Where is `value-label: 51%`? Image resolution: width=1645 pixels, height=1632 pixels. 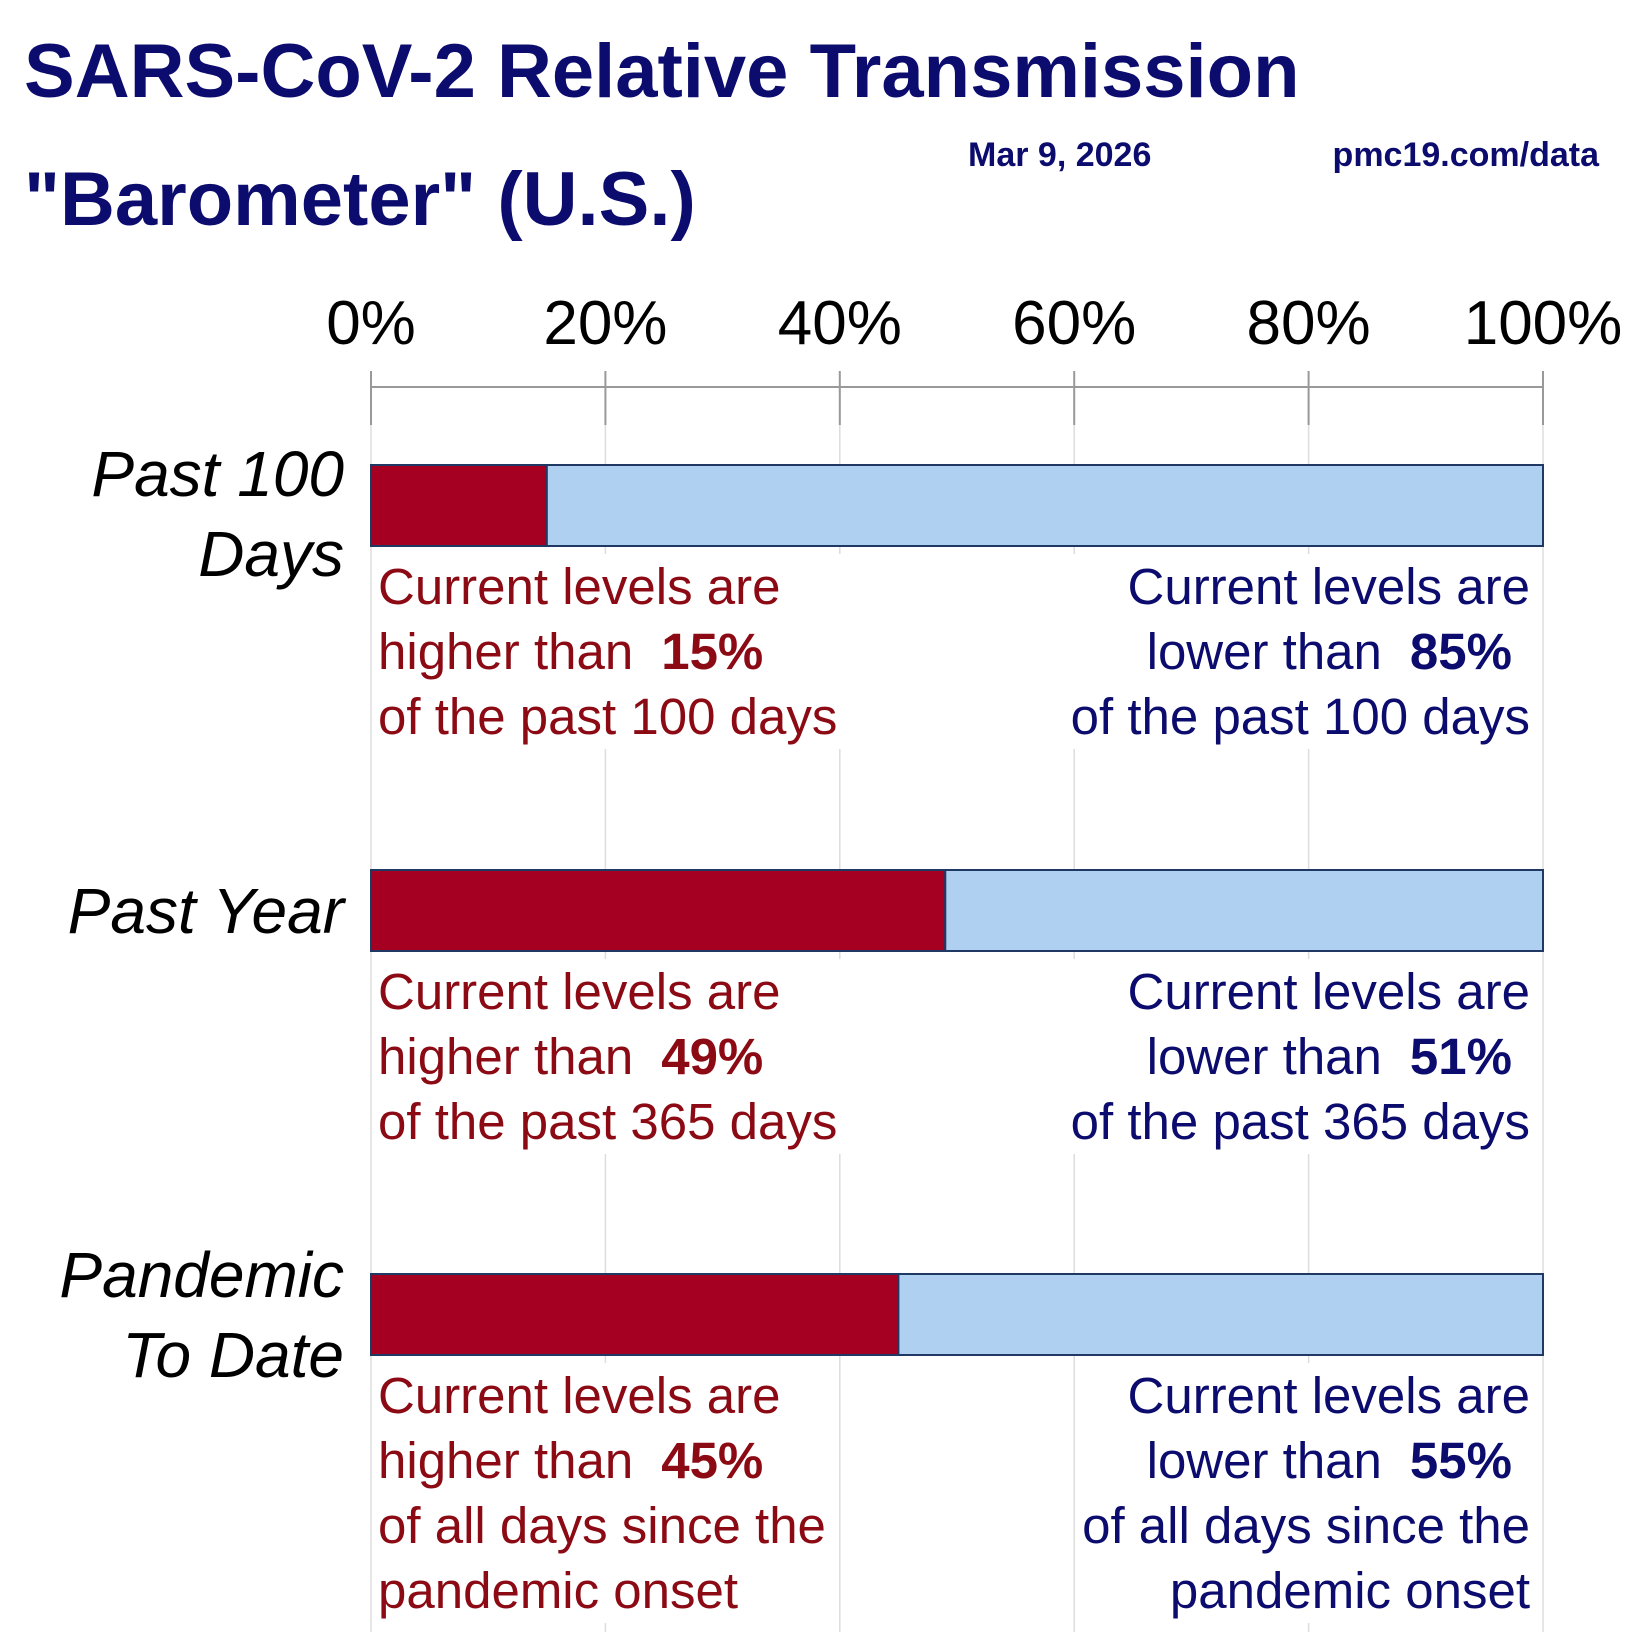 value-label: 51% is located at coordinates (1460, 1056).